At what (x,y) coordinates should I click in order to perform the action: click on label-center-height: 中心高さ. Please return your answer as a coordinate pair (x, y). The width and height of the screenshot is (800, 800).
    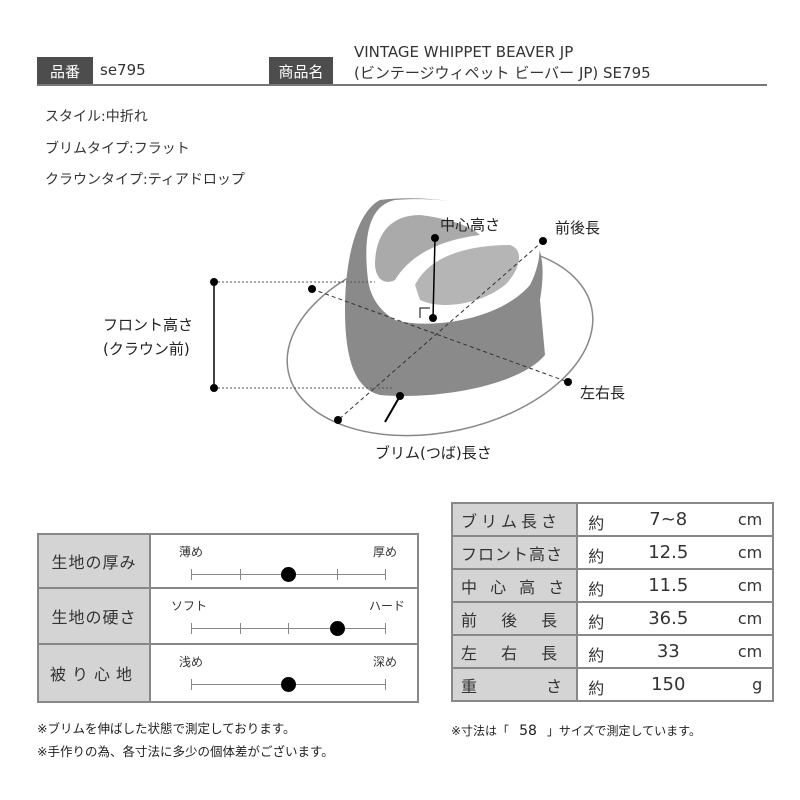
    Looking at the image, I should click on (470, 225).